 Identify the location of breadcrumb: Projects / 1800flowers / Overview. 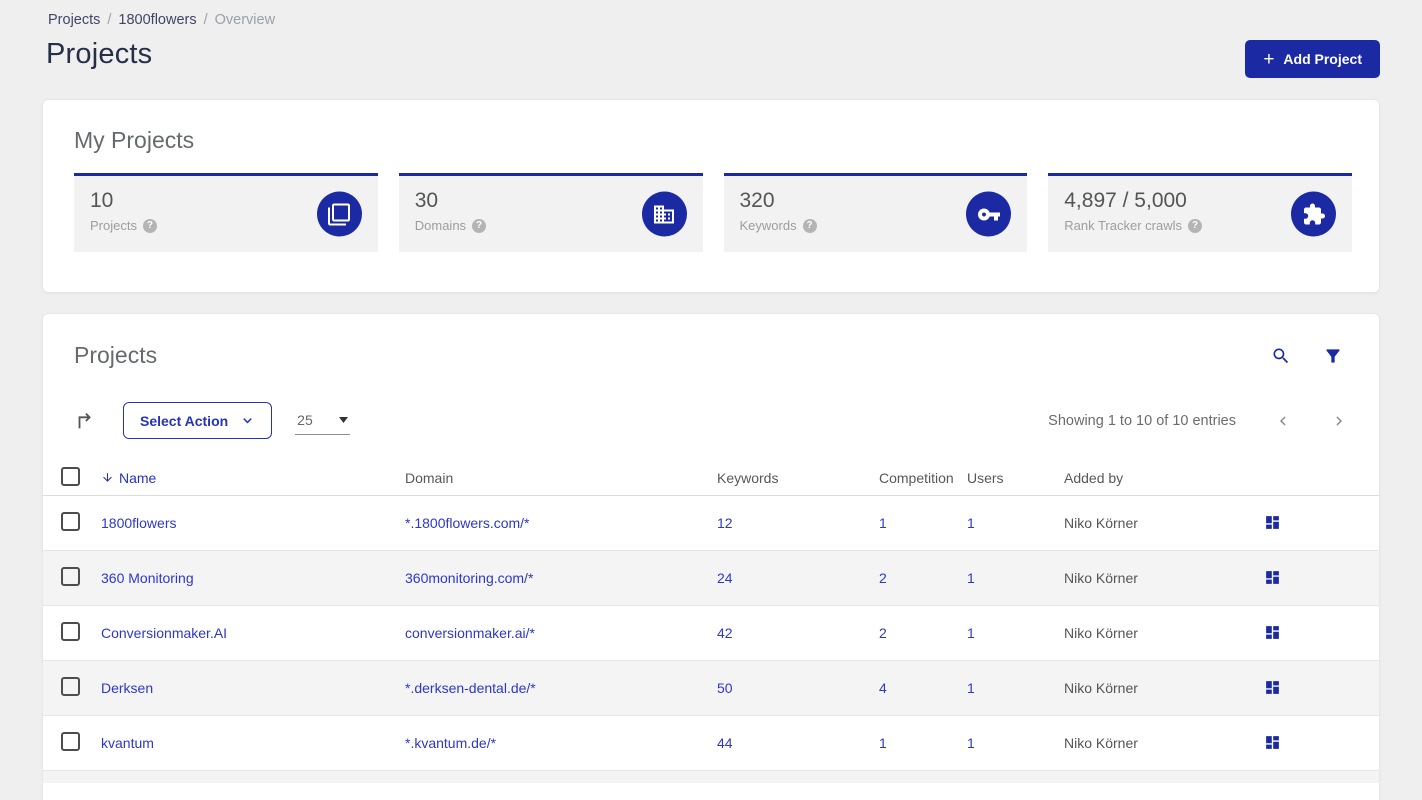
(161, 20).